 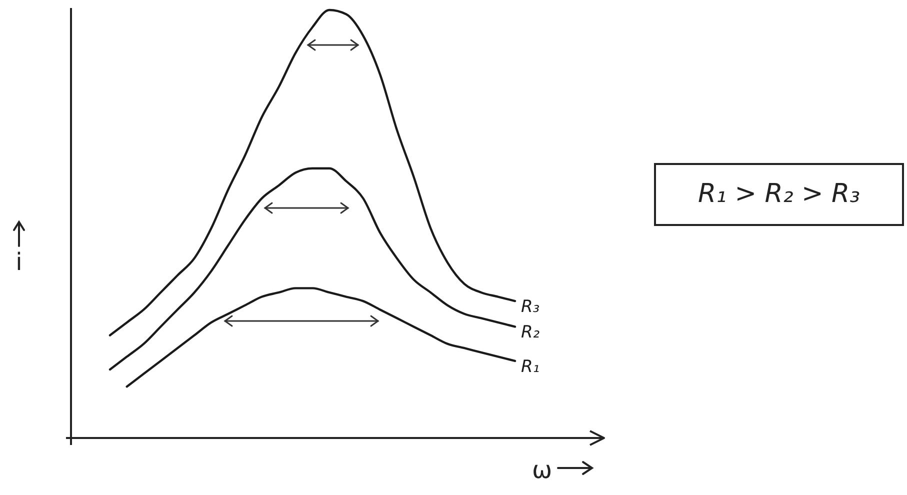 What do you see at coordinates (779, 194) in the screenshot?
I see `text: R₁ > R₂ > R₃` at bounding box center [779, 194].